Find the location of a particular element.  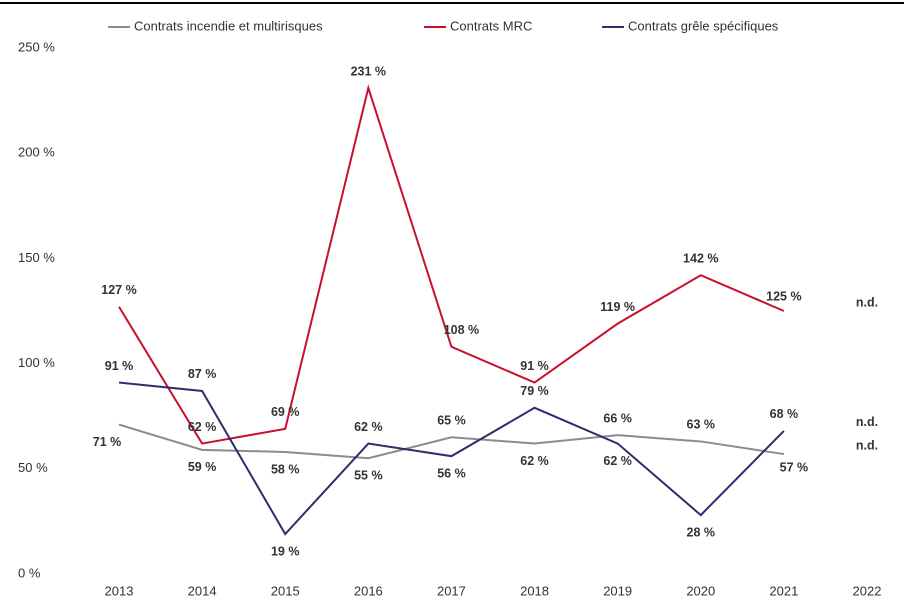

value-label: 56 % is located at coordinates (451, 473).